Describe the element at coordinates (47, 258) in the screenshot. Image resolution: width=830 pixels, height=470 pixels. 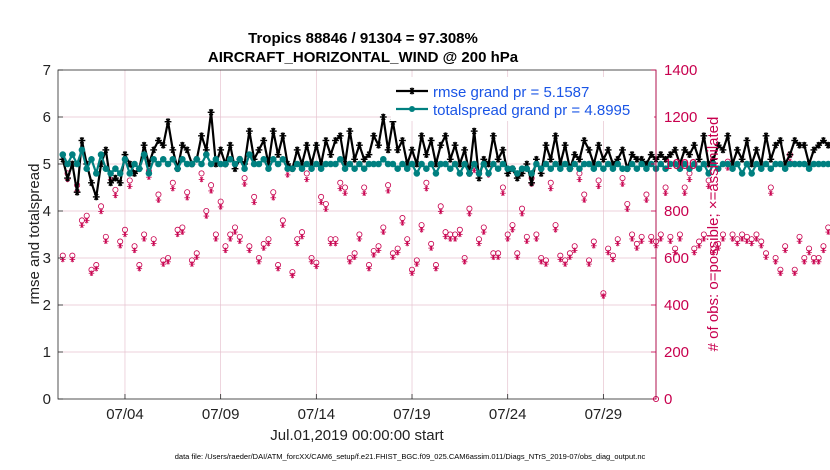
I see `y-tick-label: 3` at that location.